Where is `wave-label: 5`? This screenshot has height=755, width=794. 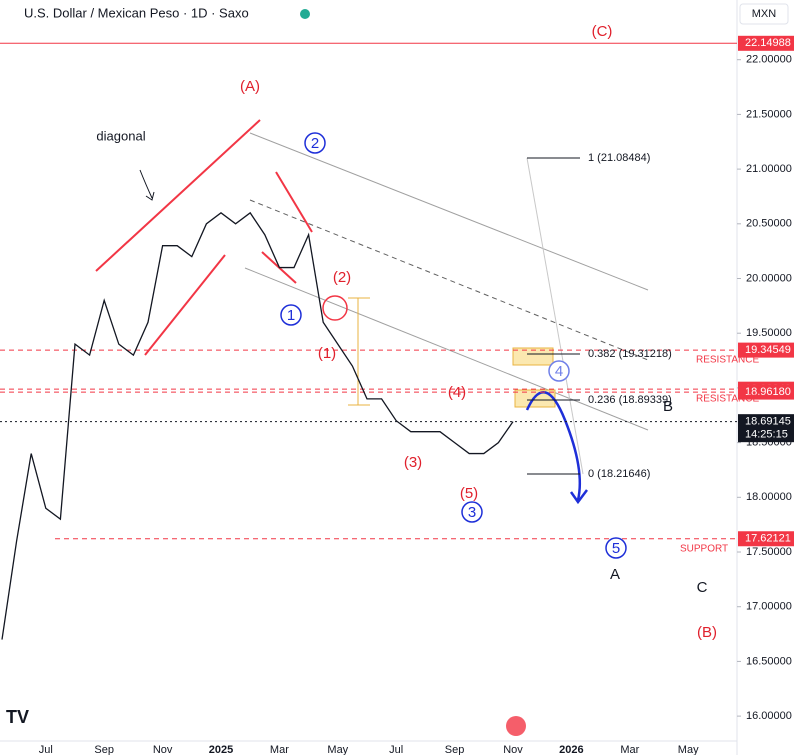
wave-label: 5 is located at coordinates (616, 548).